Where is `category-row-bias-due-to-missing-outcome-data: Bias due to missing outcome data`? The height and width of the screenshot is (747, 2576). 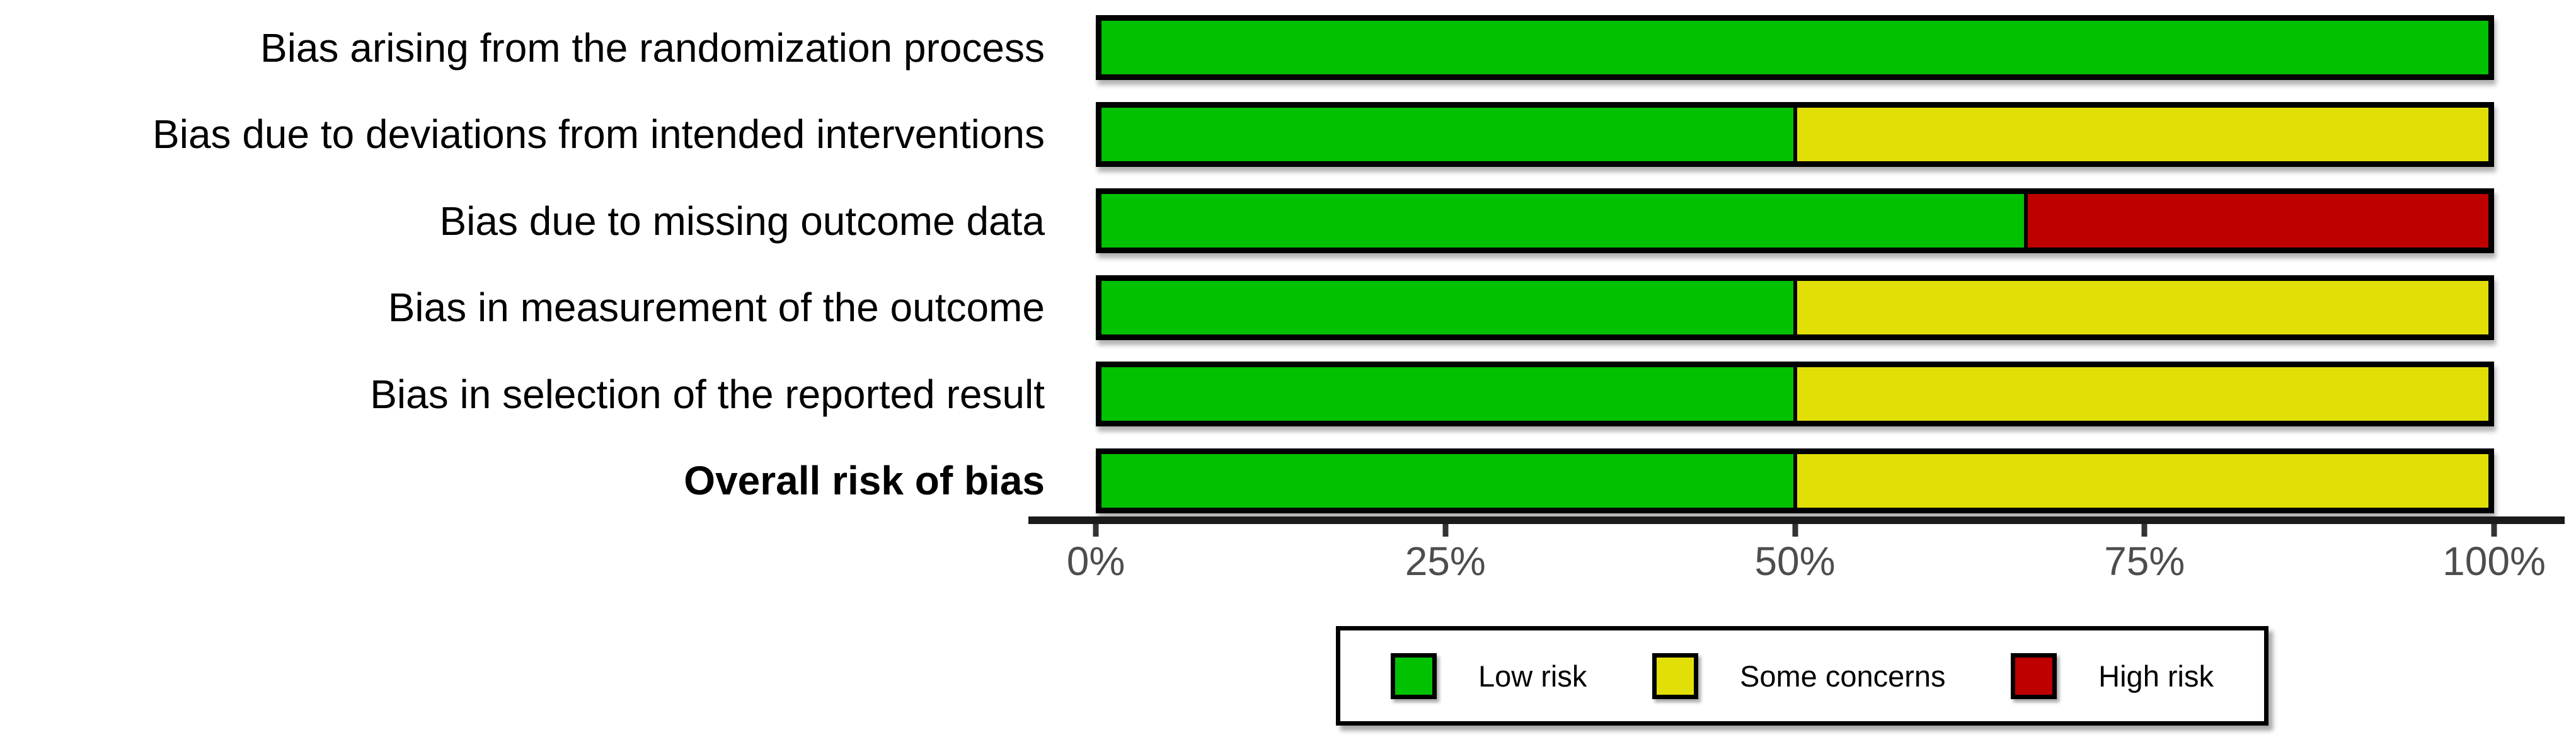
category-row-bias-due-to-missing-outcome-data: Bias due to missing outcome data is located at coordinates (1288, 220).